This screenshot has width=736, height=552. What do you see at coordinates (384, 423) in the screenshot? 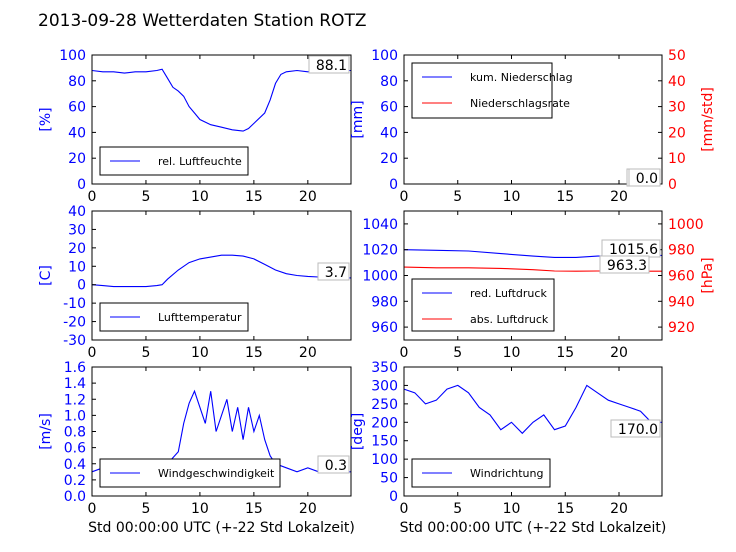
I see `y-tick-label-wind_direction: 200` at bounding box center [384, 423].